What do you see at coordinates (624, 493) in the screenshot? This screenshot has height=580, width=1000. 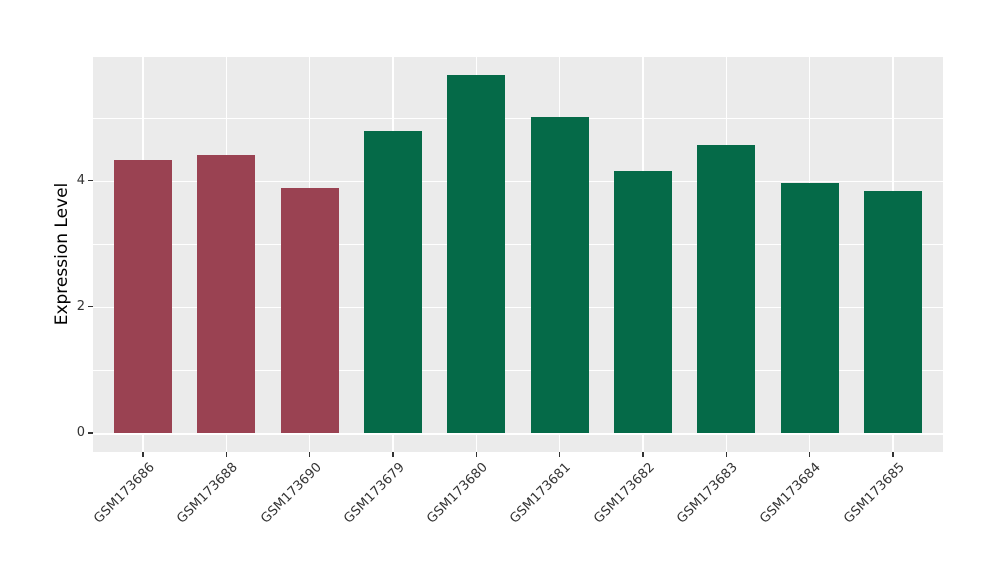 I see `x-tick-label: GSM173682` at bounding box center [624, 493].